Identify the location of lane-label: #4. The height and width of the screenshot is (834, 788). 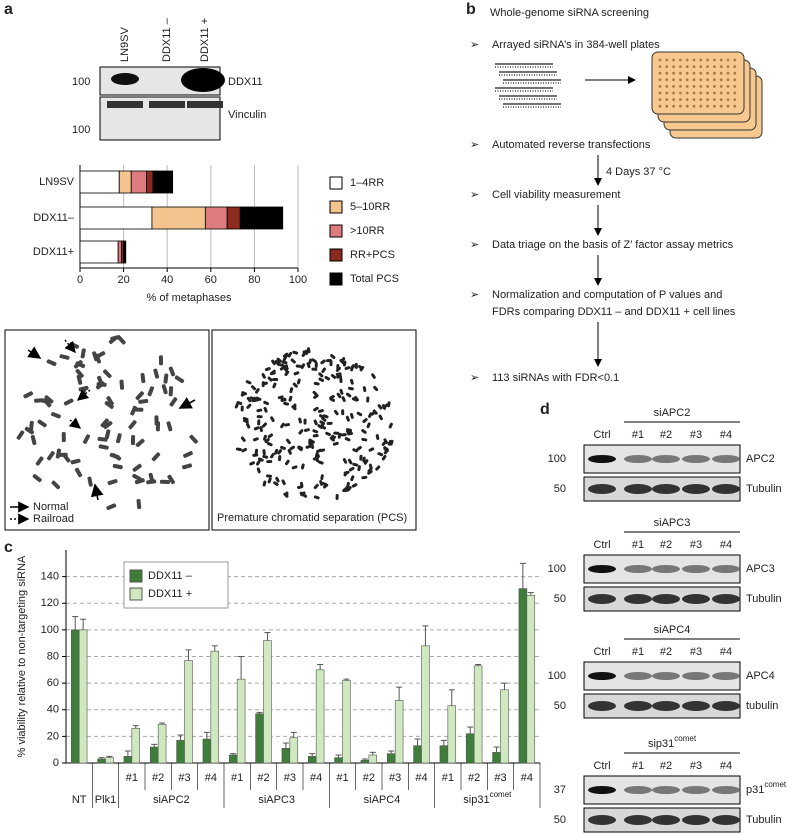
(726, 766).